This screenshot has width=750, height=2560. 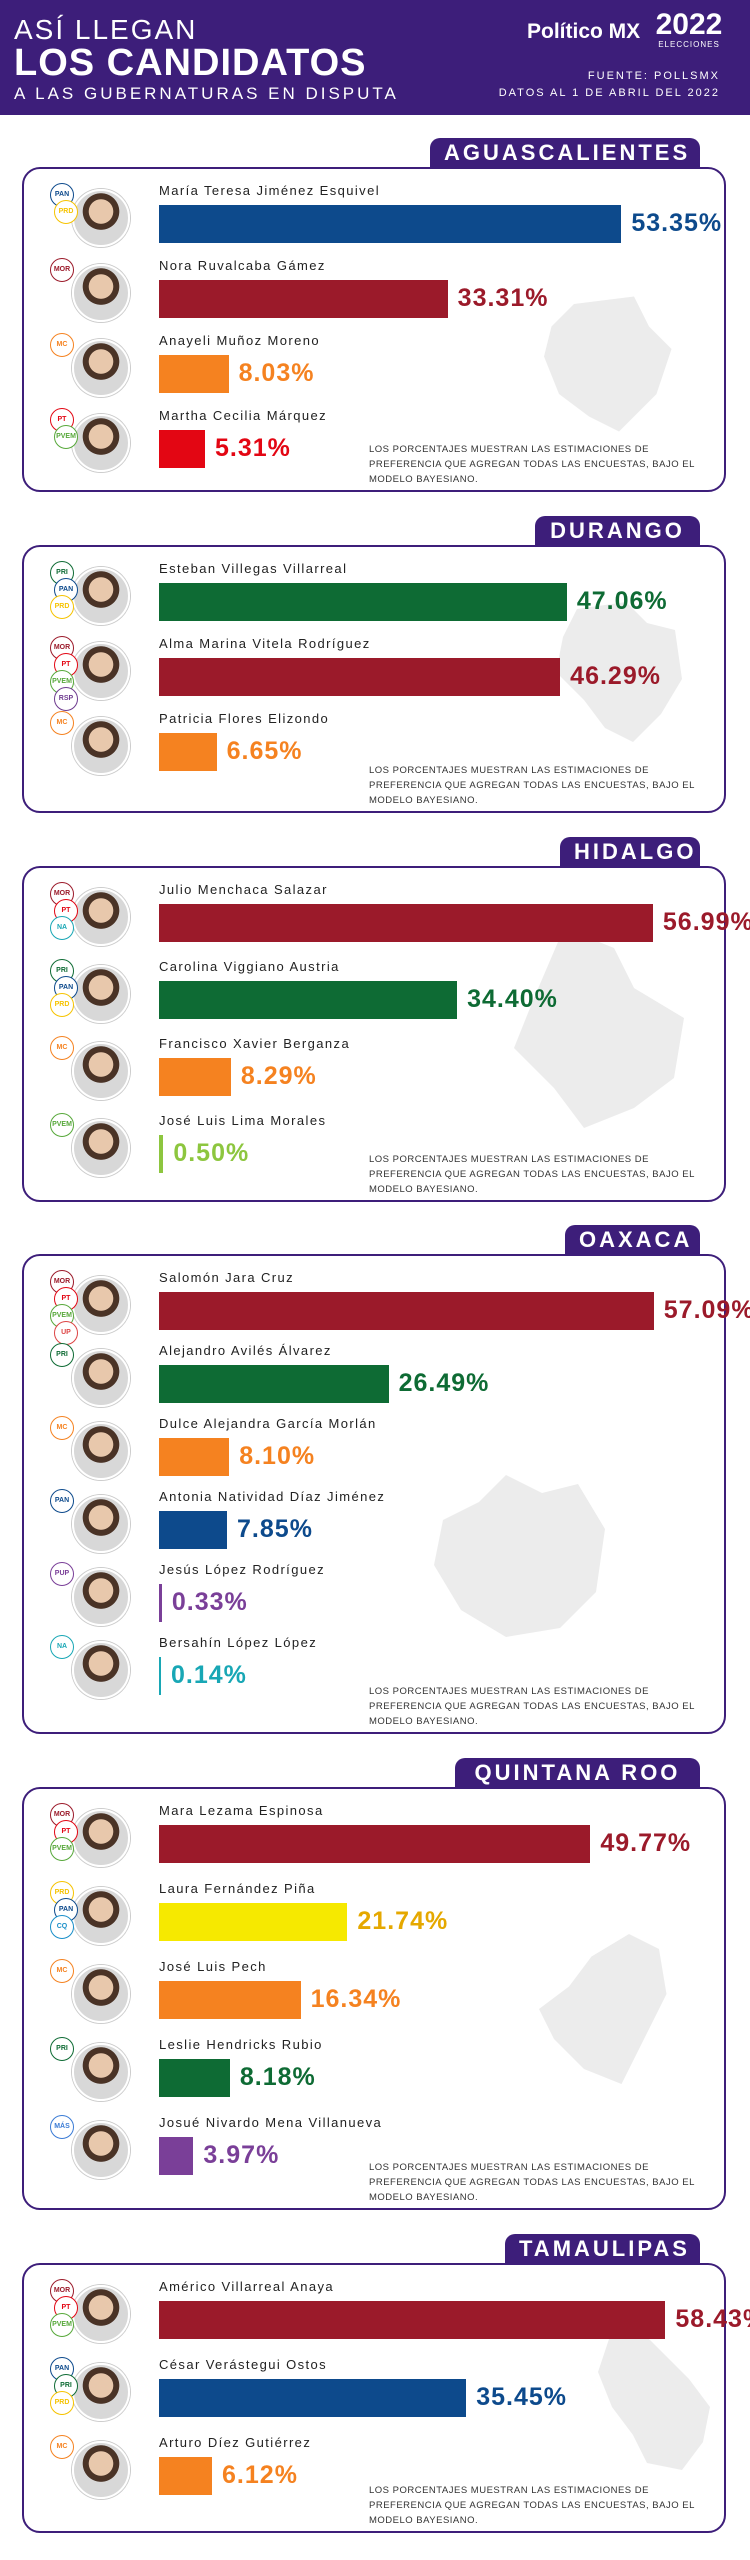 What do you see at coordinates (65, 1378) in the screenshot?
I see `party-badges: PRI` at bounding box center [65, 1378].